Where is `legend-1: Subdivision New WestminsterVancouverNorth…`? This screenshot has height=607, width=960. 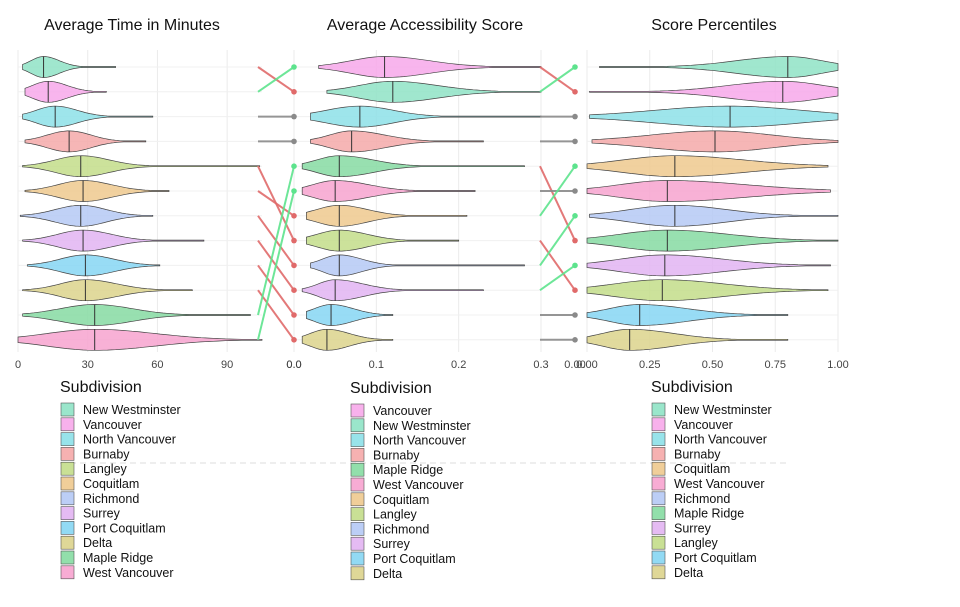 legend-1: Subdivision New WestminsterVancouverNorth… is located at coordinates (120, 479).